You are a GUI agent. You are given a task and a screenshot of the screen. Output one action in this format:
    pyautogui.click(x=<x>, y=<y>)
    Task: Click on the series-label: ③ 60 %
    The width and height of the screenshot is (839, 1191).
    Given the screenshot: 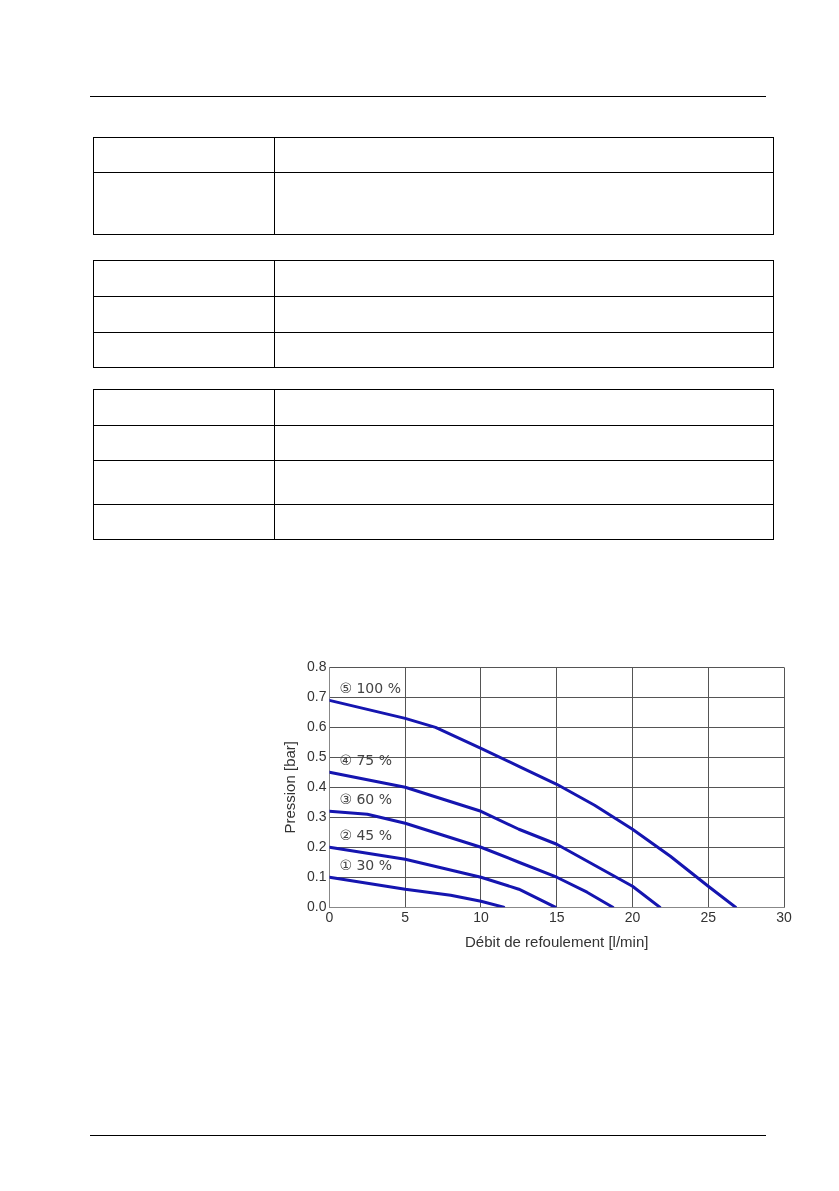 What is the action you would take?
    pyautogui.click(x=366, y=798)
    